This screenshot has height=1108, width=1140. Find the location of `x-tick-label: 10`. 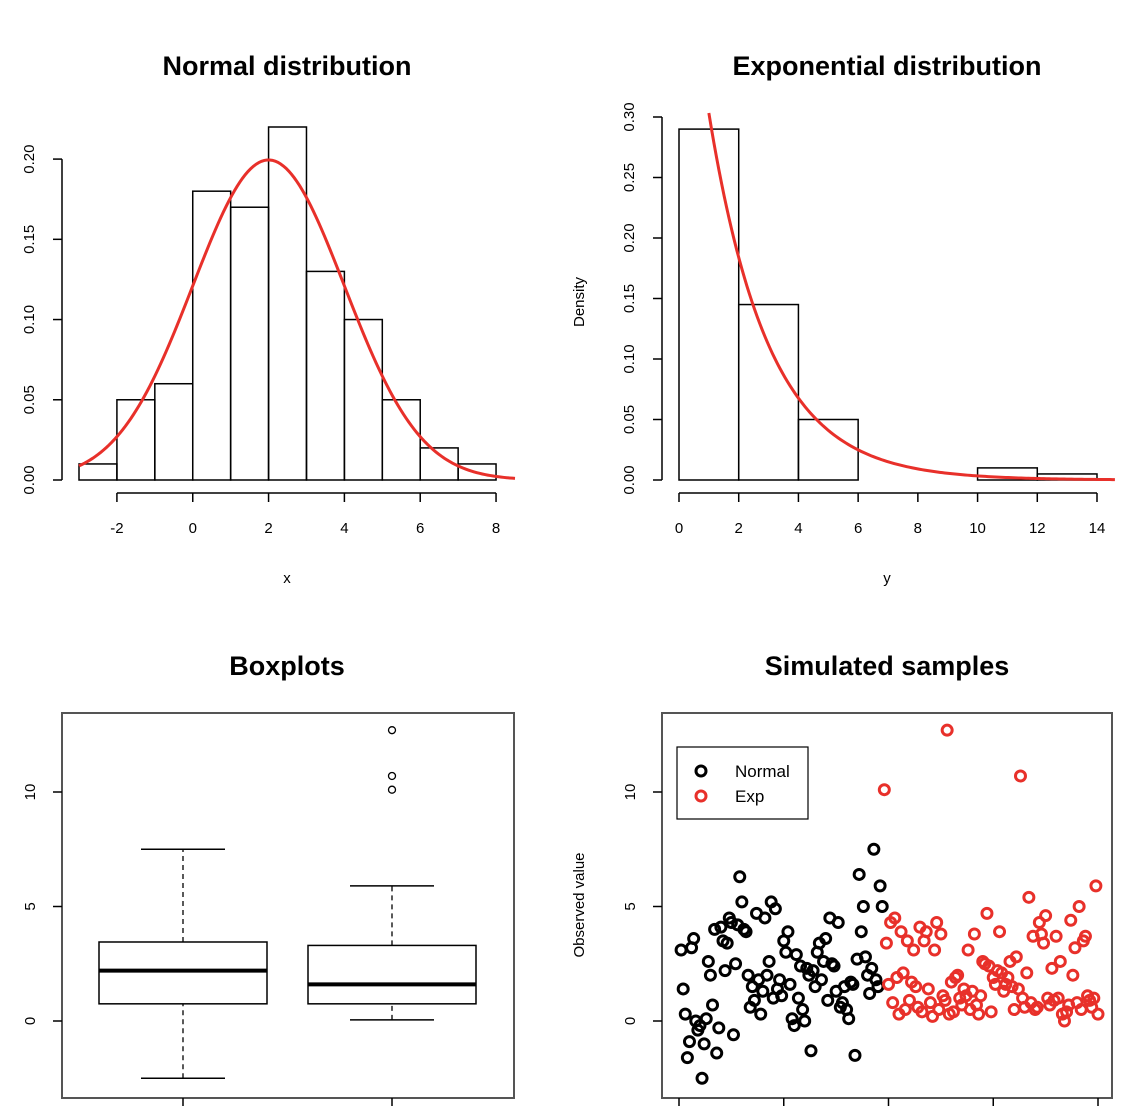

x-tick-label: 10 is located at coordinates (977, 528).